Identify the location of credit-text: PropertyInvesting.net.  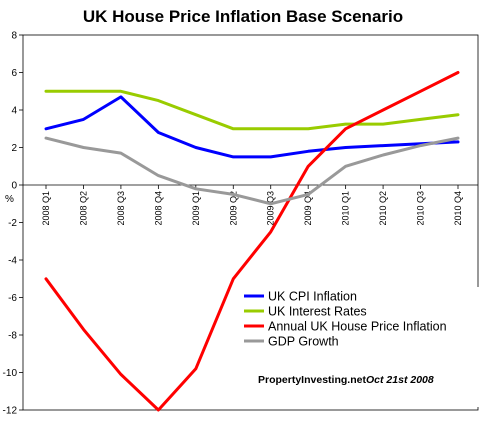
(312, 380).